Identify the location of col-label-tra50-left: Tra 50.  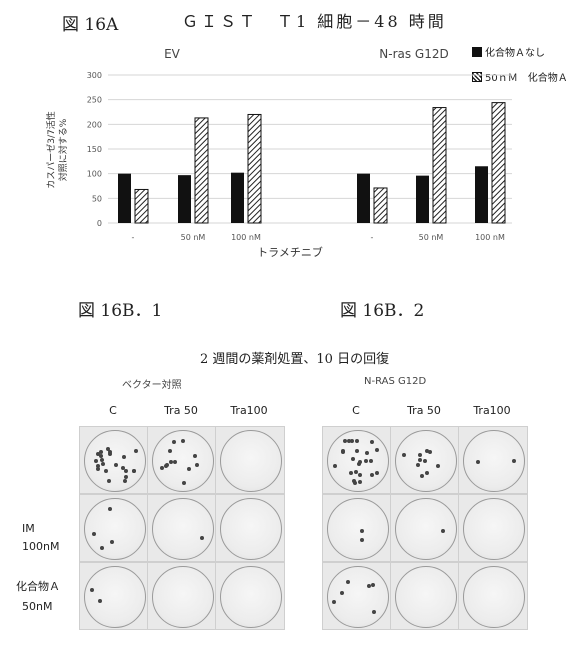
(181, 410).